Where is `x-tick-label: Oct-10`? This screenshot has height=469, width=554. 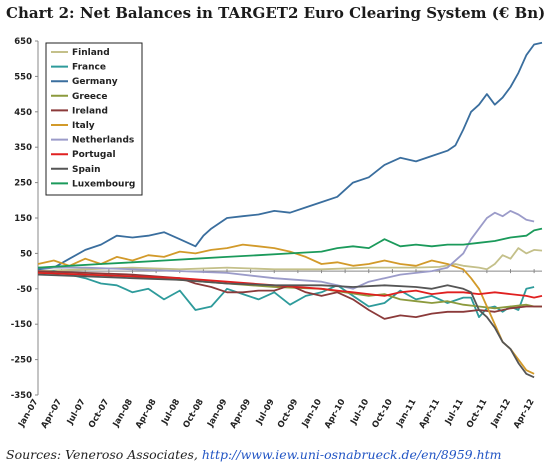
x-tick-label: Oct-10 is located at coordinates (382, 413).